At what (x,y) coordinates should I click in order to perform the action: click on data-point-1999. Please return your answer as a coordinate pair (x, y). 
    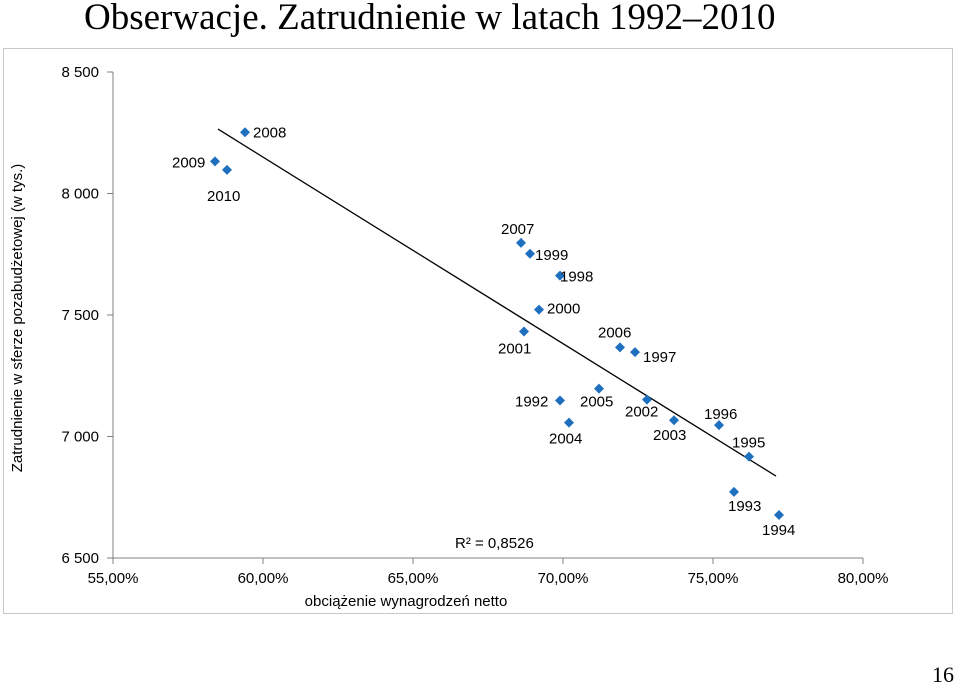
    Looking at the image, I should click on (530, 253).